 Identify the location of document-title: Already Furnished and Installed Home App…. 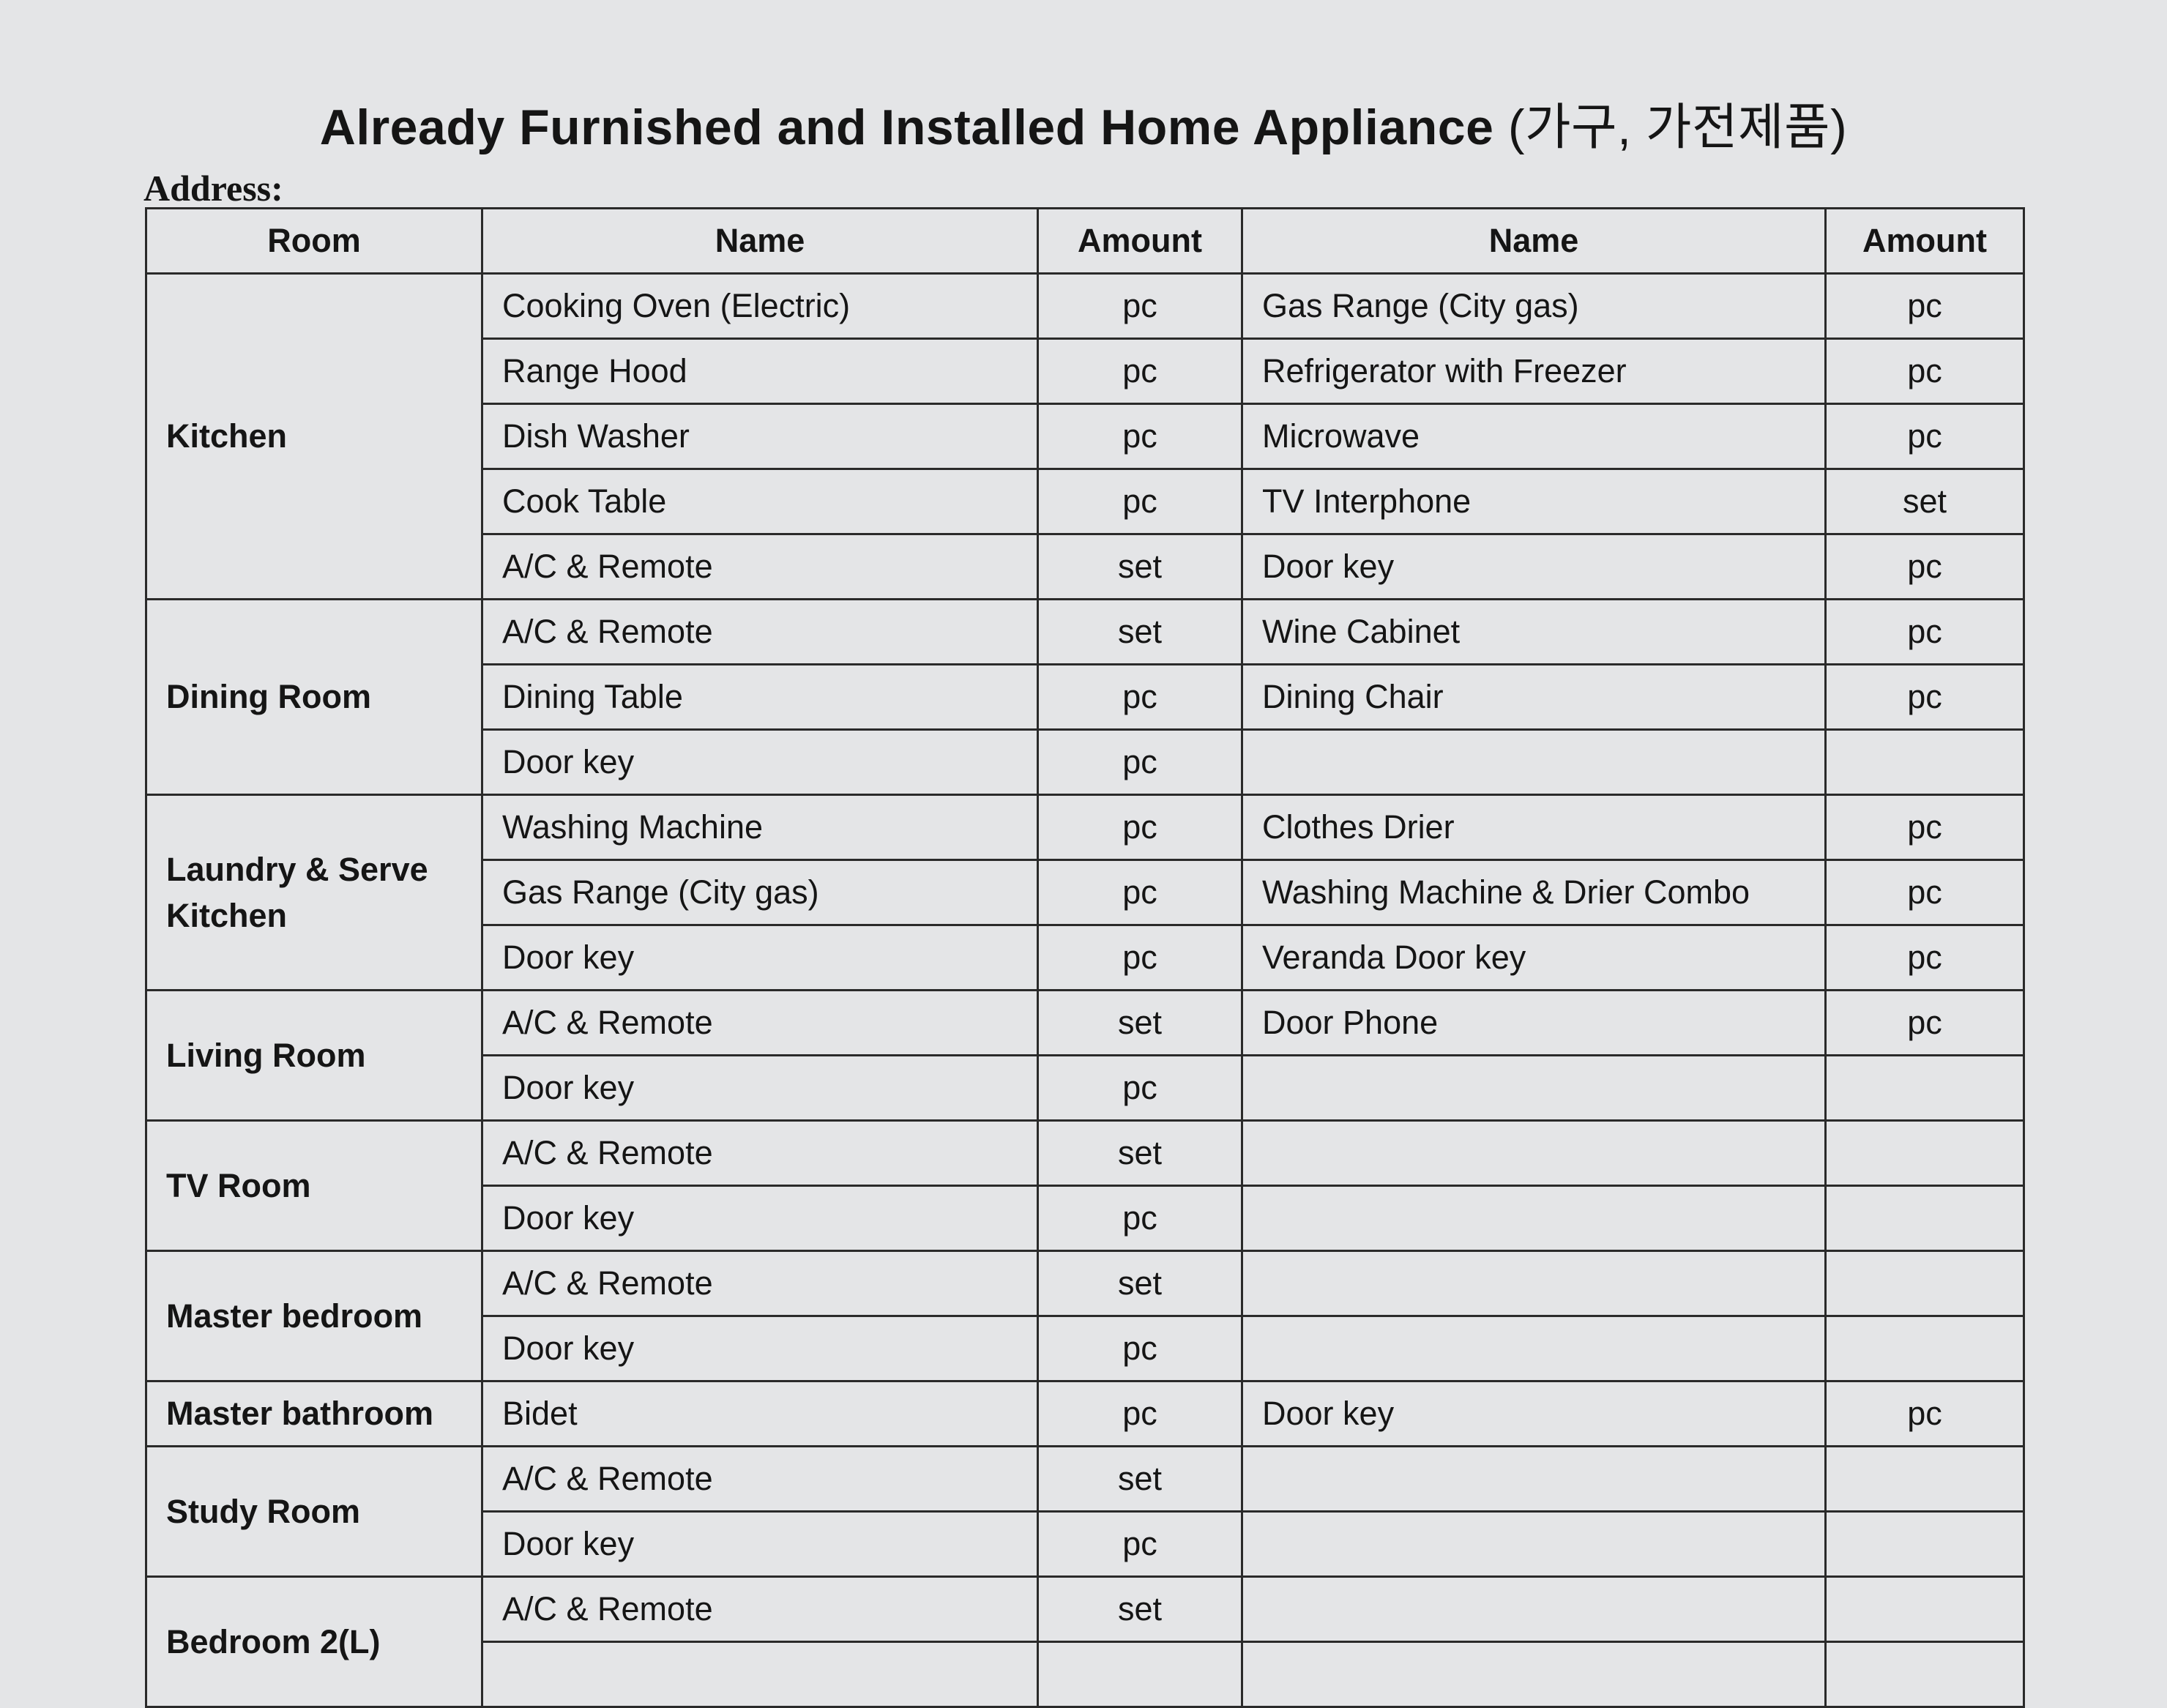
(1083, 123).